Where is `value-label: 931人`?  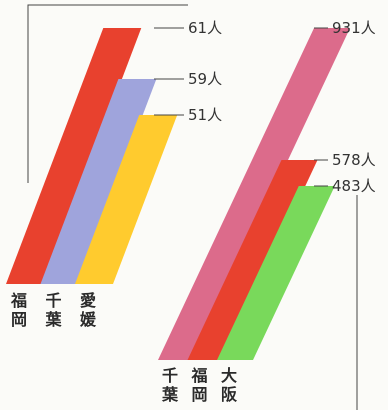
value-label: 931人 is located at coordinates (354, 28).